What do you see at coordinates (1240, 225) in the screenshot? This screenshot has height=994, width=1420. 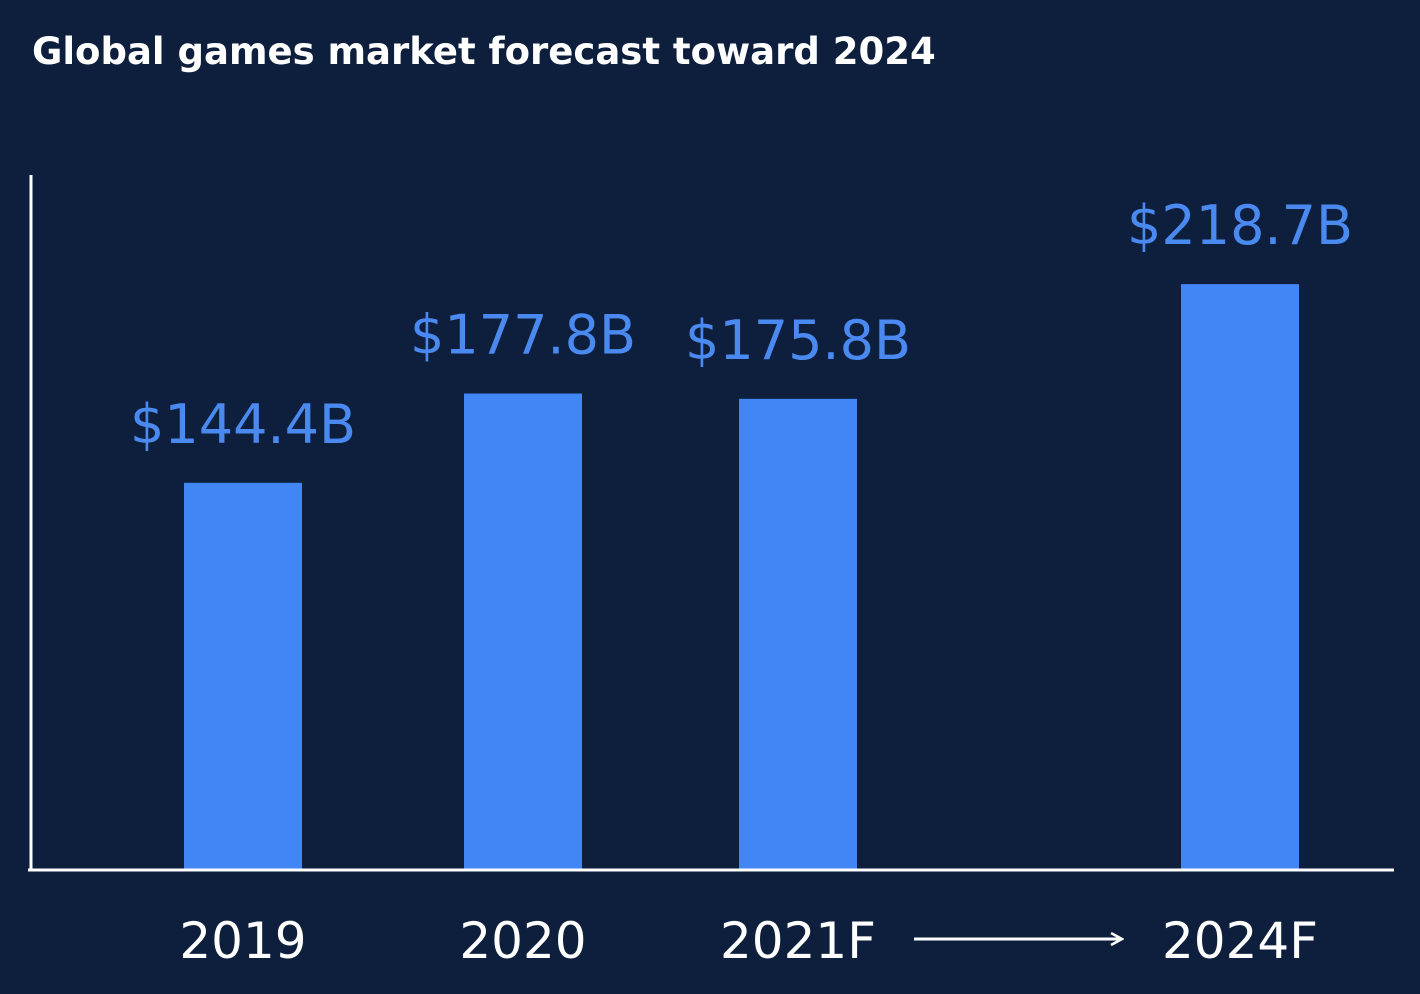 I see `value-label-2024f: $218.7B` at bounding box center [1240, 225].